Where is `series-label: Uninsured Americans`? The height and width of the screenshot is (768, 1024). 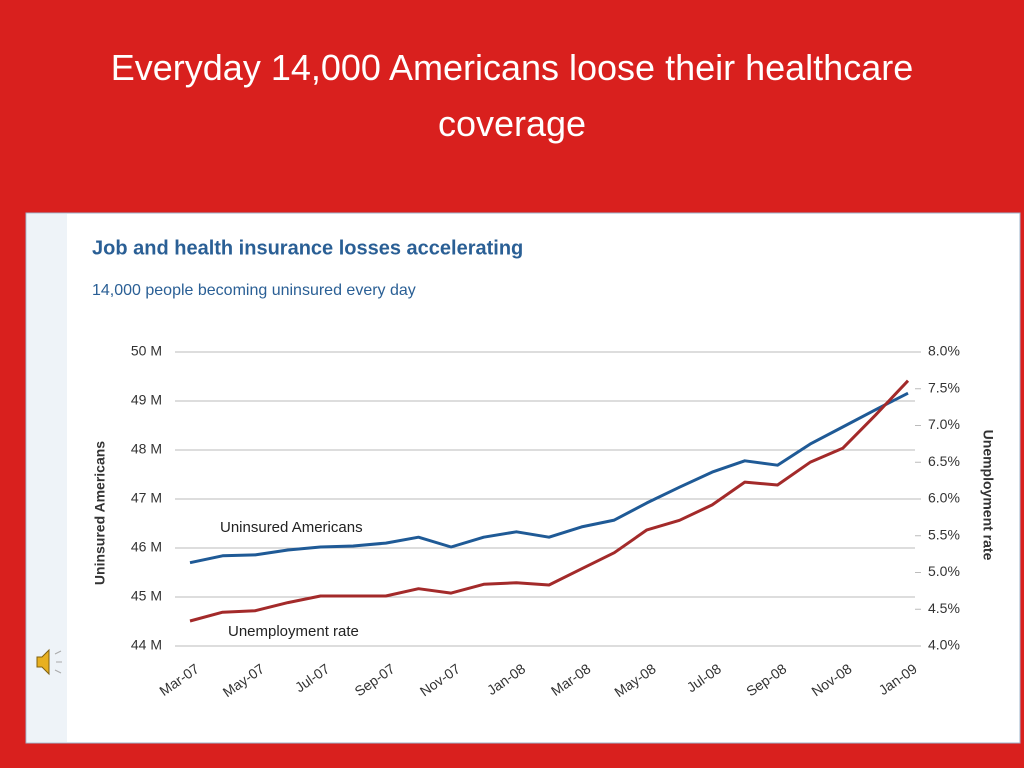
series-label: Uninsured Americans is located at coordinates (291, 527).